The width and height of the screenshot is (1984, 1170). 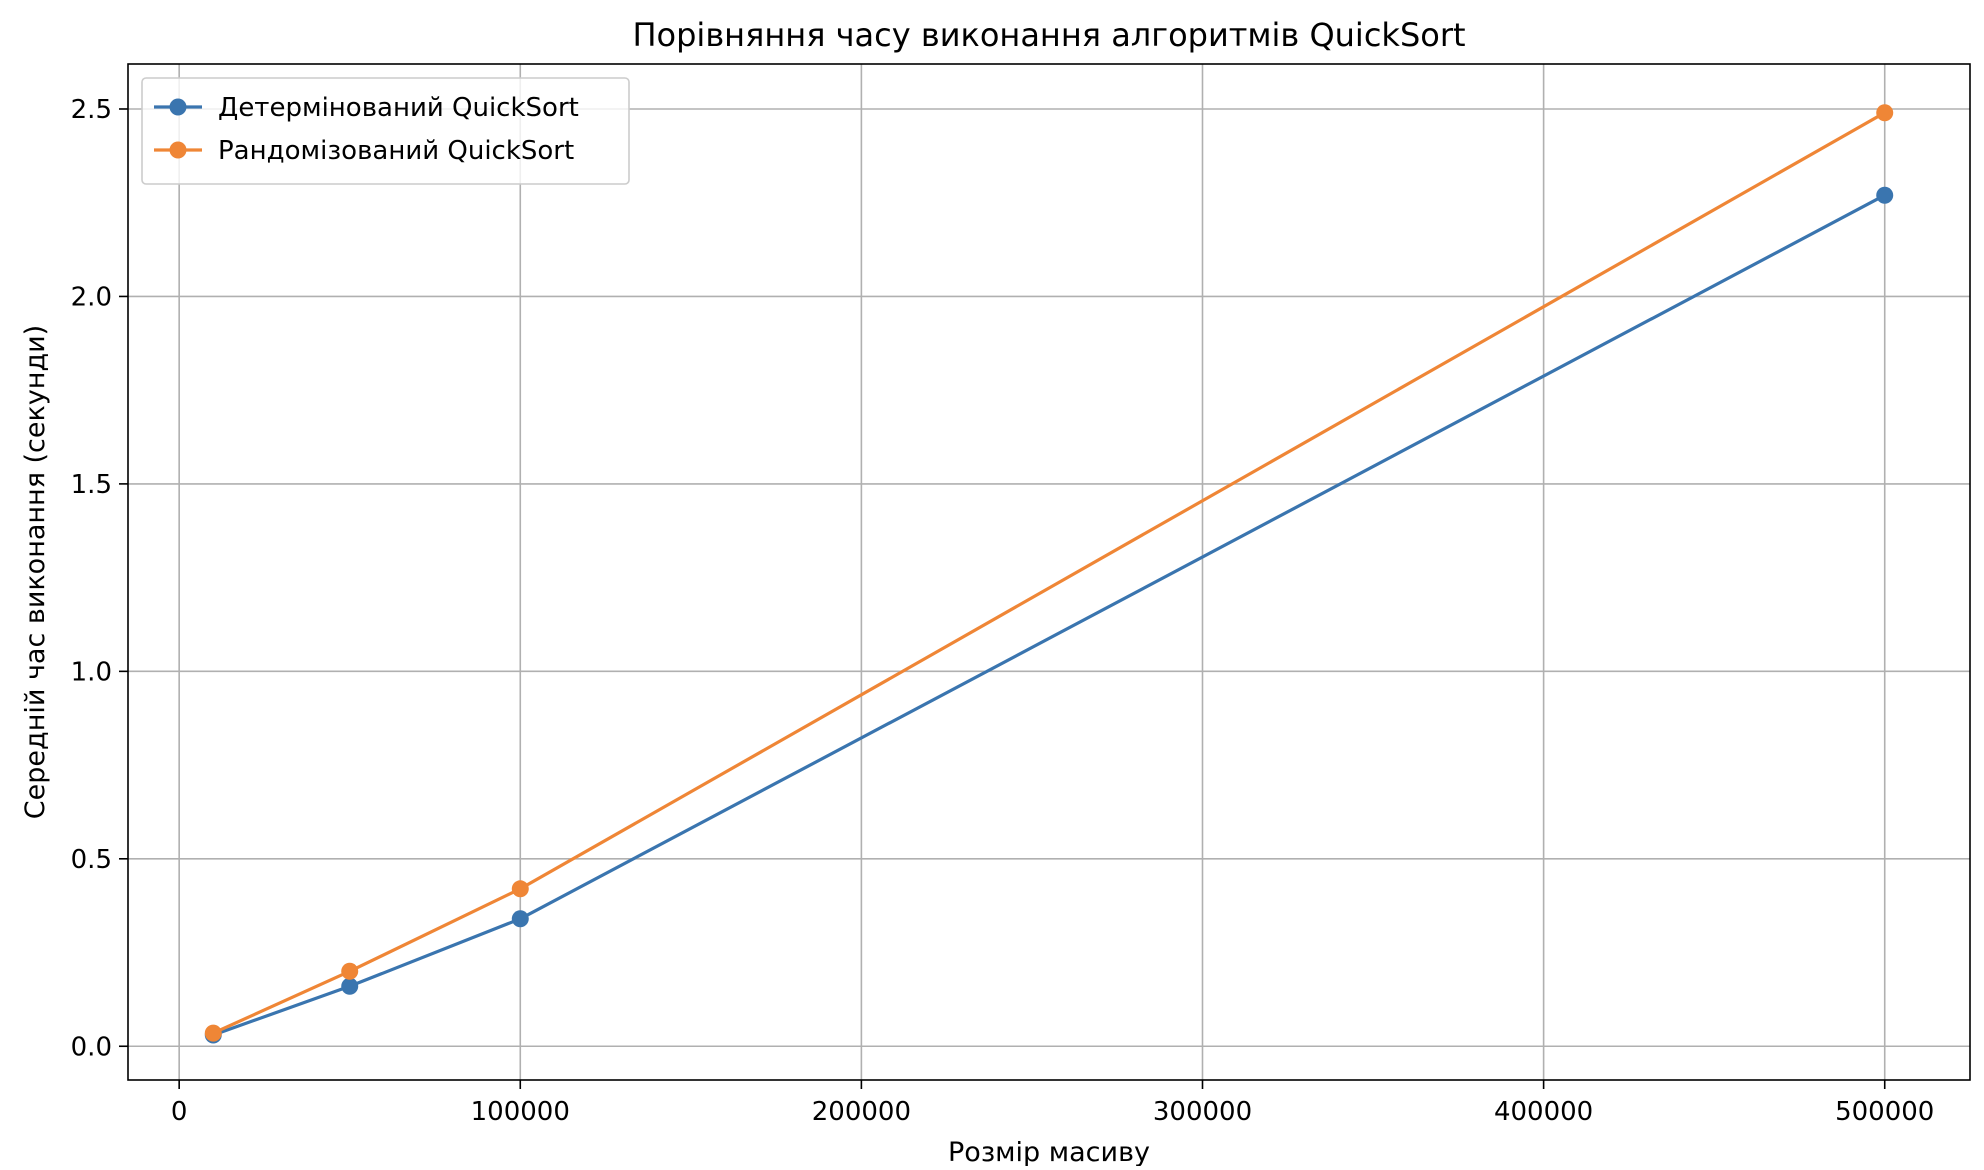 I want to click on legend-item: Детермінований QuickSort, so click(x=366, y=108).